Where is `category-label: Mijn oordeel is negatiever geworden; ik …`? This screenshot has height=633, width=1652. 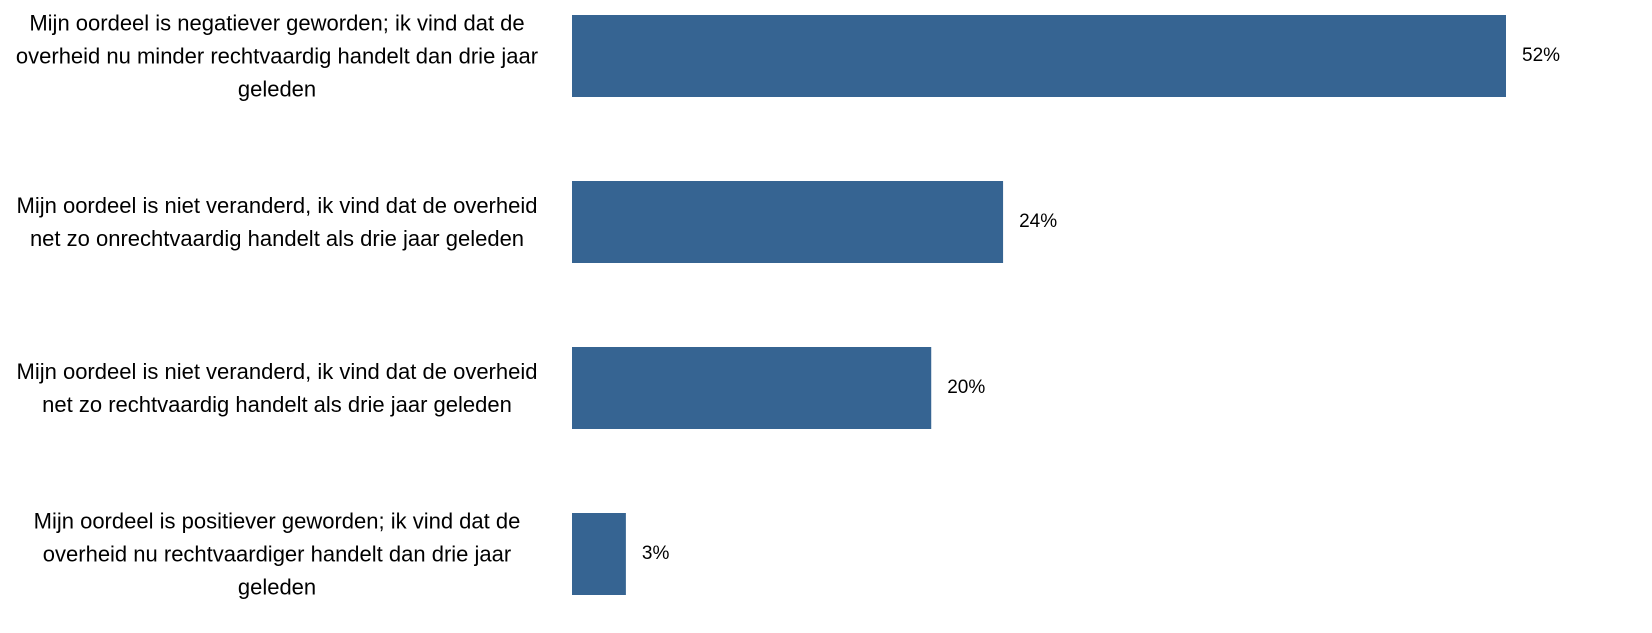
category-label: Mijn oordeel is negatiever geworden; ik … is located at coordinates (277, 56).